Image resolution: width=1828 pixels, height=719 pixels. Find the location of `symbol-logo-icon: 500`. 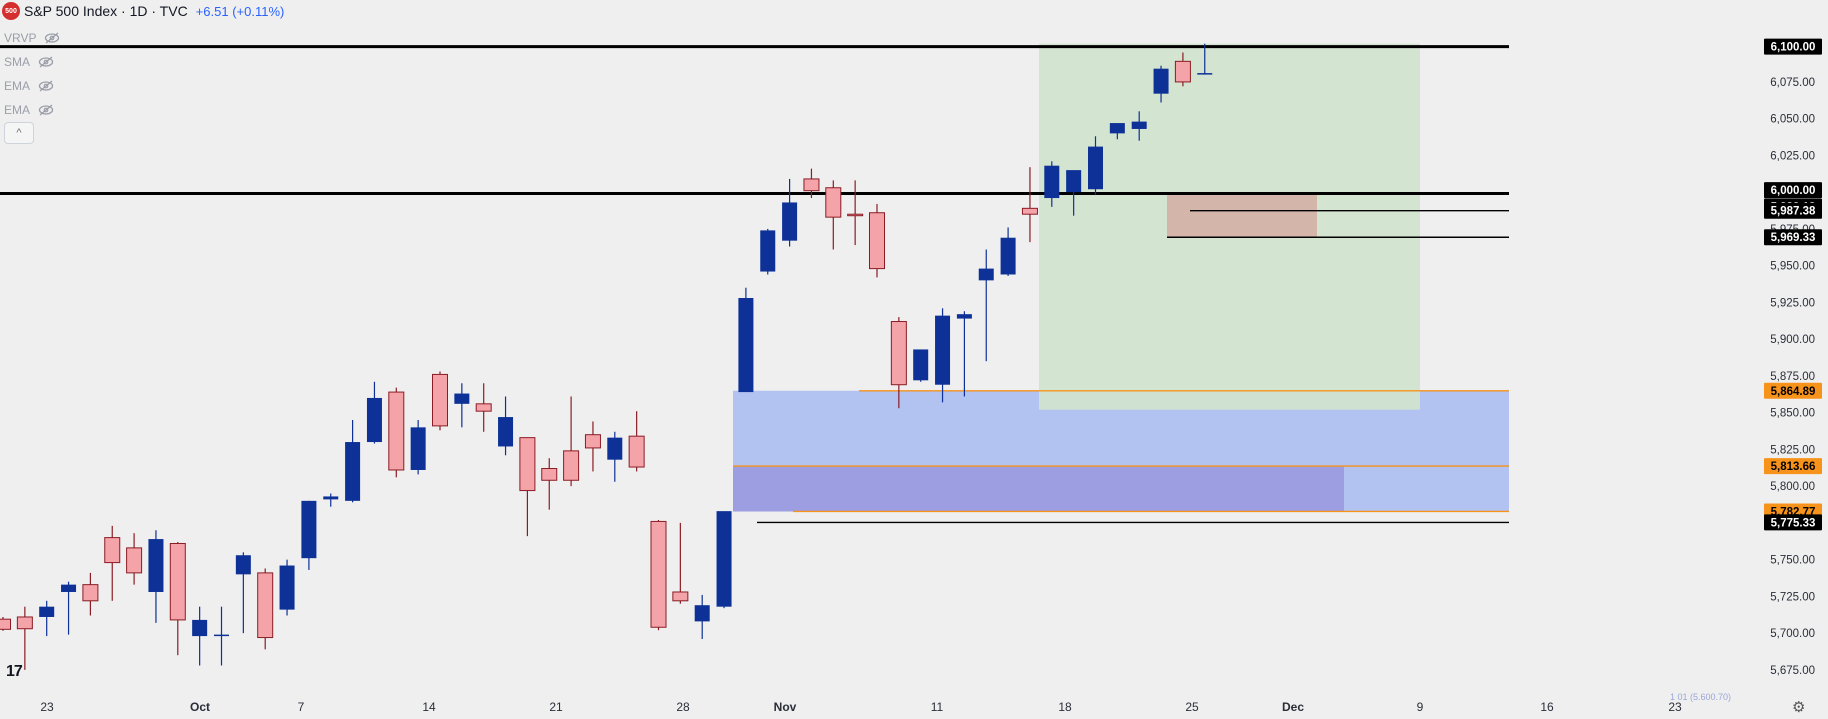

symbol-logo-icon: 500 is located at coordinates (11, 11).